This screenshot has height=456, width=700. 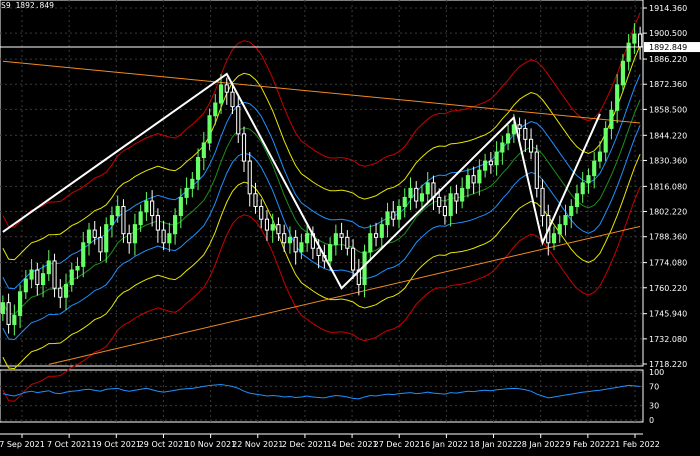 I want to click on time-tick-label: 7 Sep 2021, so click(x=22, y=444).